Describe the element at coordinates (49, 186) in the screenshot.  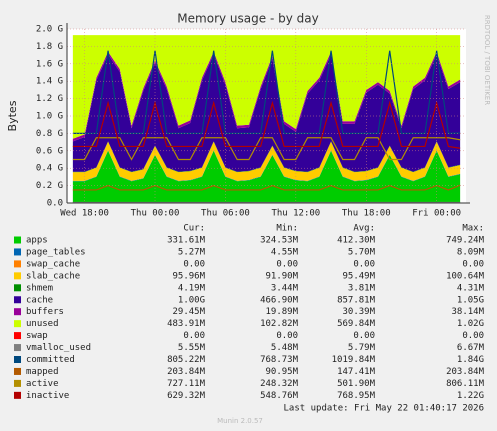
I see `y-tick-label: 0.2 G` at that location.